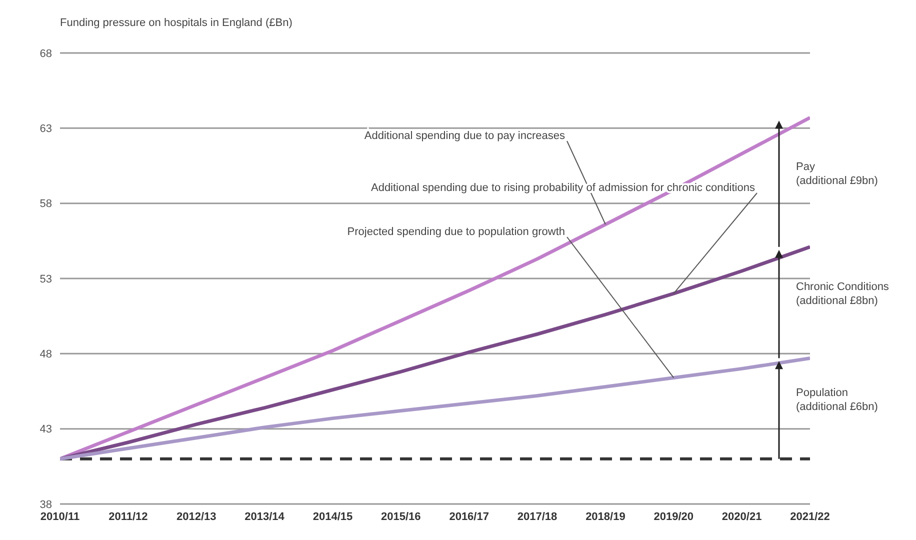 This screenshot has width=916, height=540. I want to click on y-tick-label: 43, so click(46, 430).